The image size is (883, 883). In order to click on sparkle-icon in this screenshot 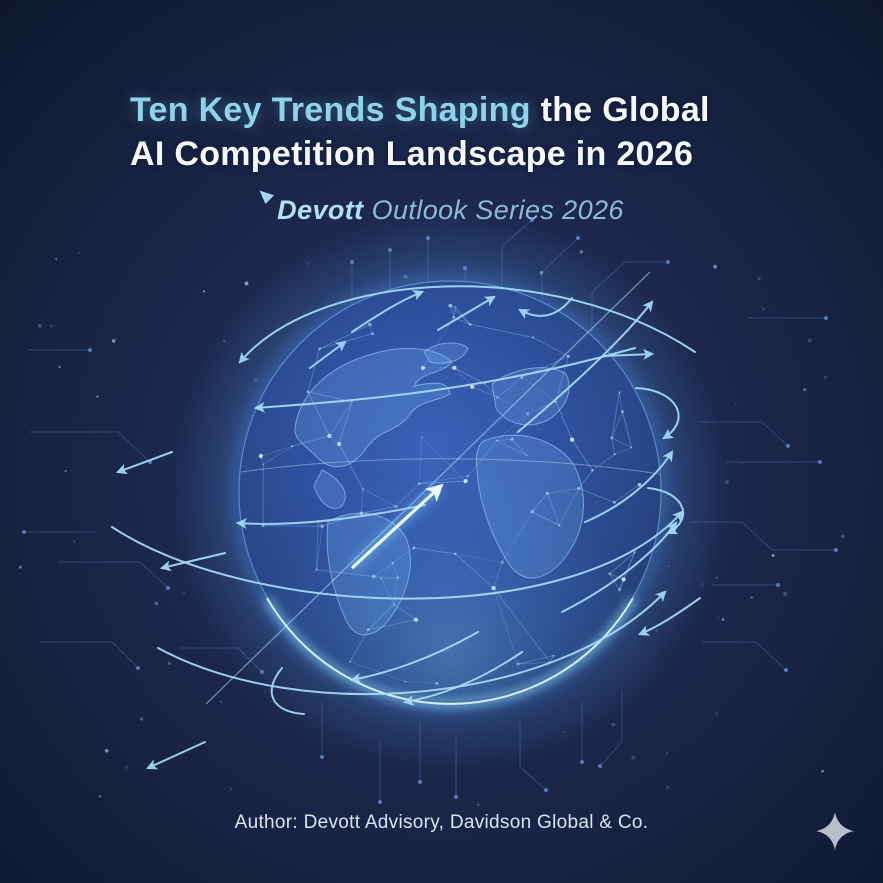, I will do `click(835, 831)`.